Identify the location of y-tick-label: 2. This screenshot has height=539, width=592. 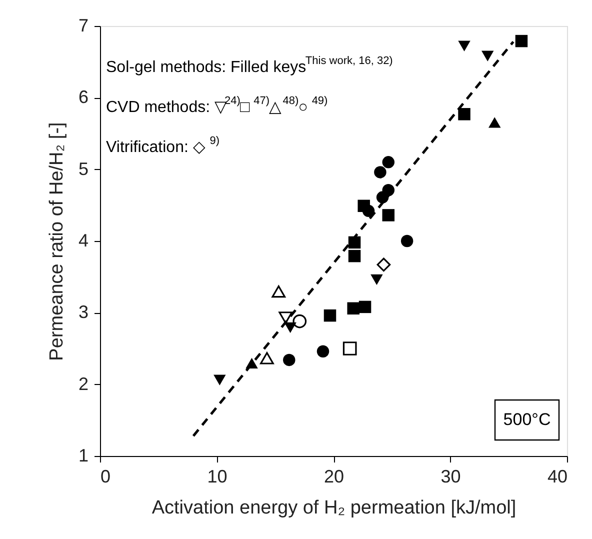
(83, 384).